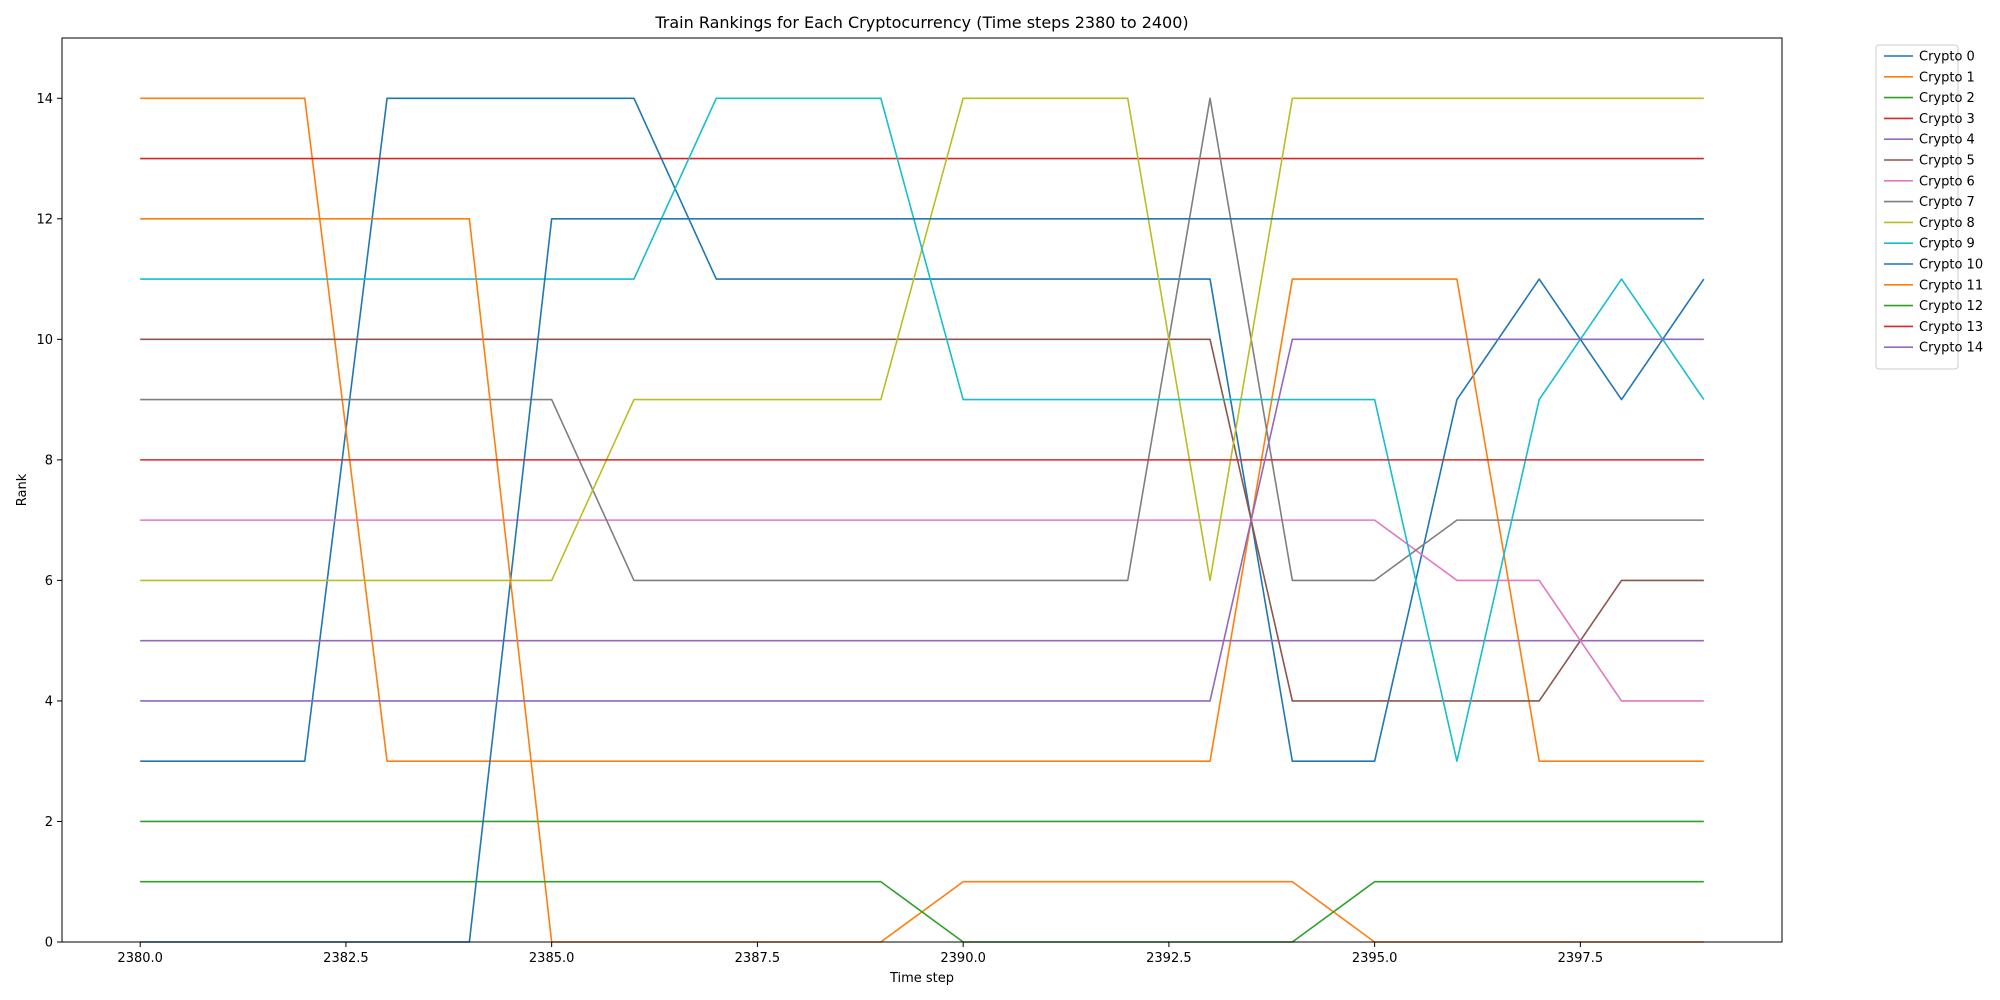 The image size is (2000, 1000). What do you see at coordinates (1947, 119) in the screenshot?
I see `legend-entry-crypto-3: Crypto 3` at bounding box center [1947, 119].